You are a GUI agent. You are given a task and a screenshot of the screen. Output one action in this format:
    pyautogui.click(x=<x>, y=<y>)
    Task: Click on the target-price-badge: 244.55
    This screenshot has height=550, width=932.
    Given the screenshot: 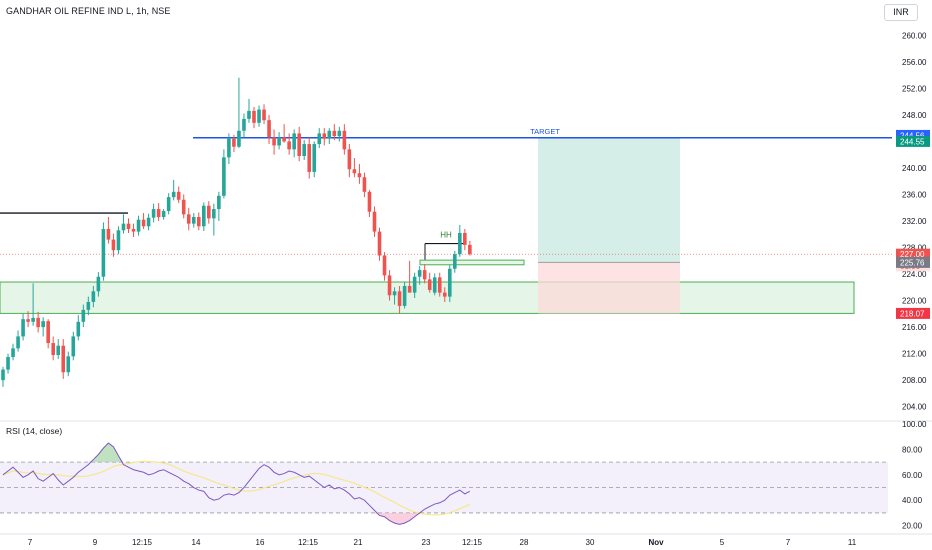 What is the action you would take?
    pyautogui.click(x=912, y=141)
    